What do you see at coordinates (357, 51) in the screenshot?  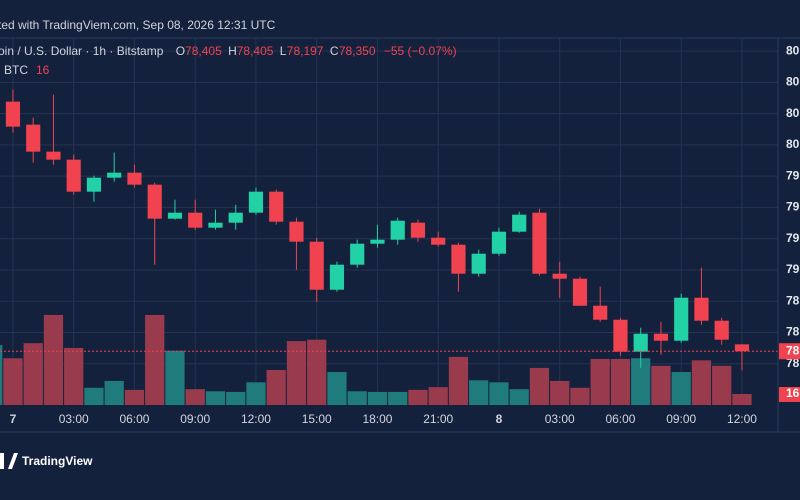 I see `legend-ohlc-value: 78,350` at bounding box center [357, 51].